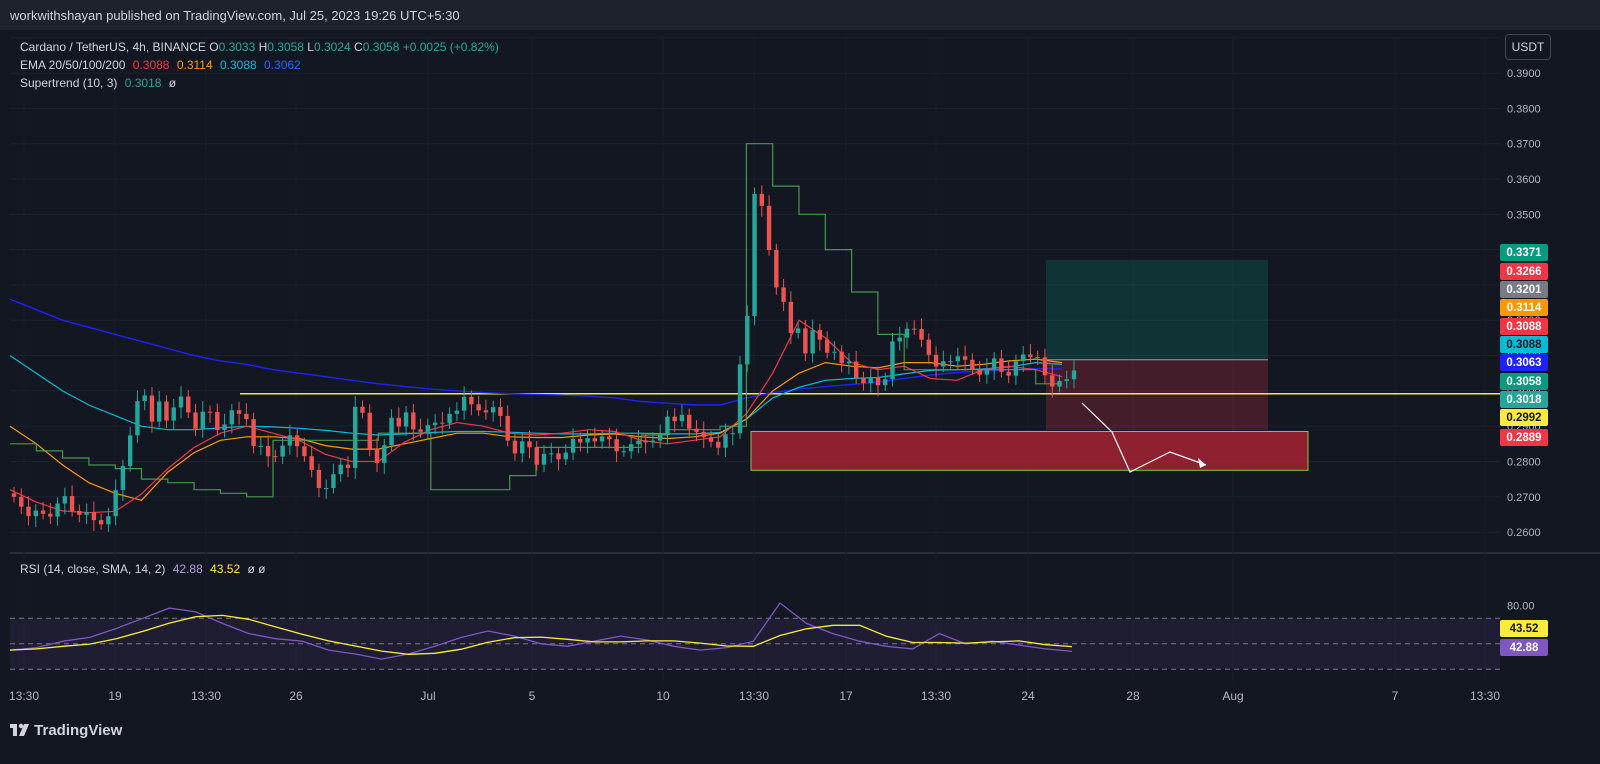  Describe the element at coordinates (1524, 629) in the screenshot. I see `rsi-badge-label: 43.52` at that location.